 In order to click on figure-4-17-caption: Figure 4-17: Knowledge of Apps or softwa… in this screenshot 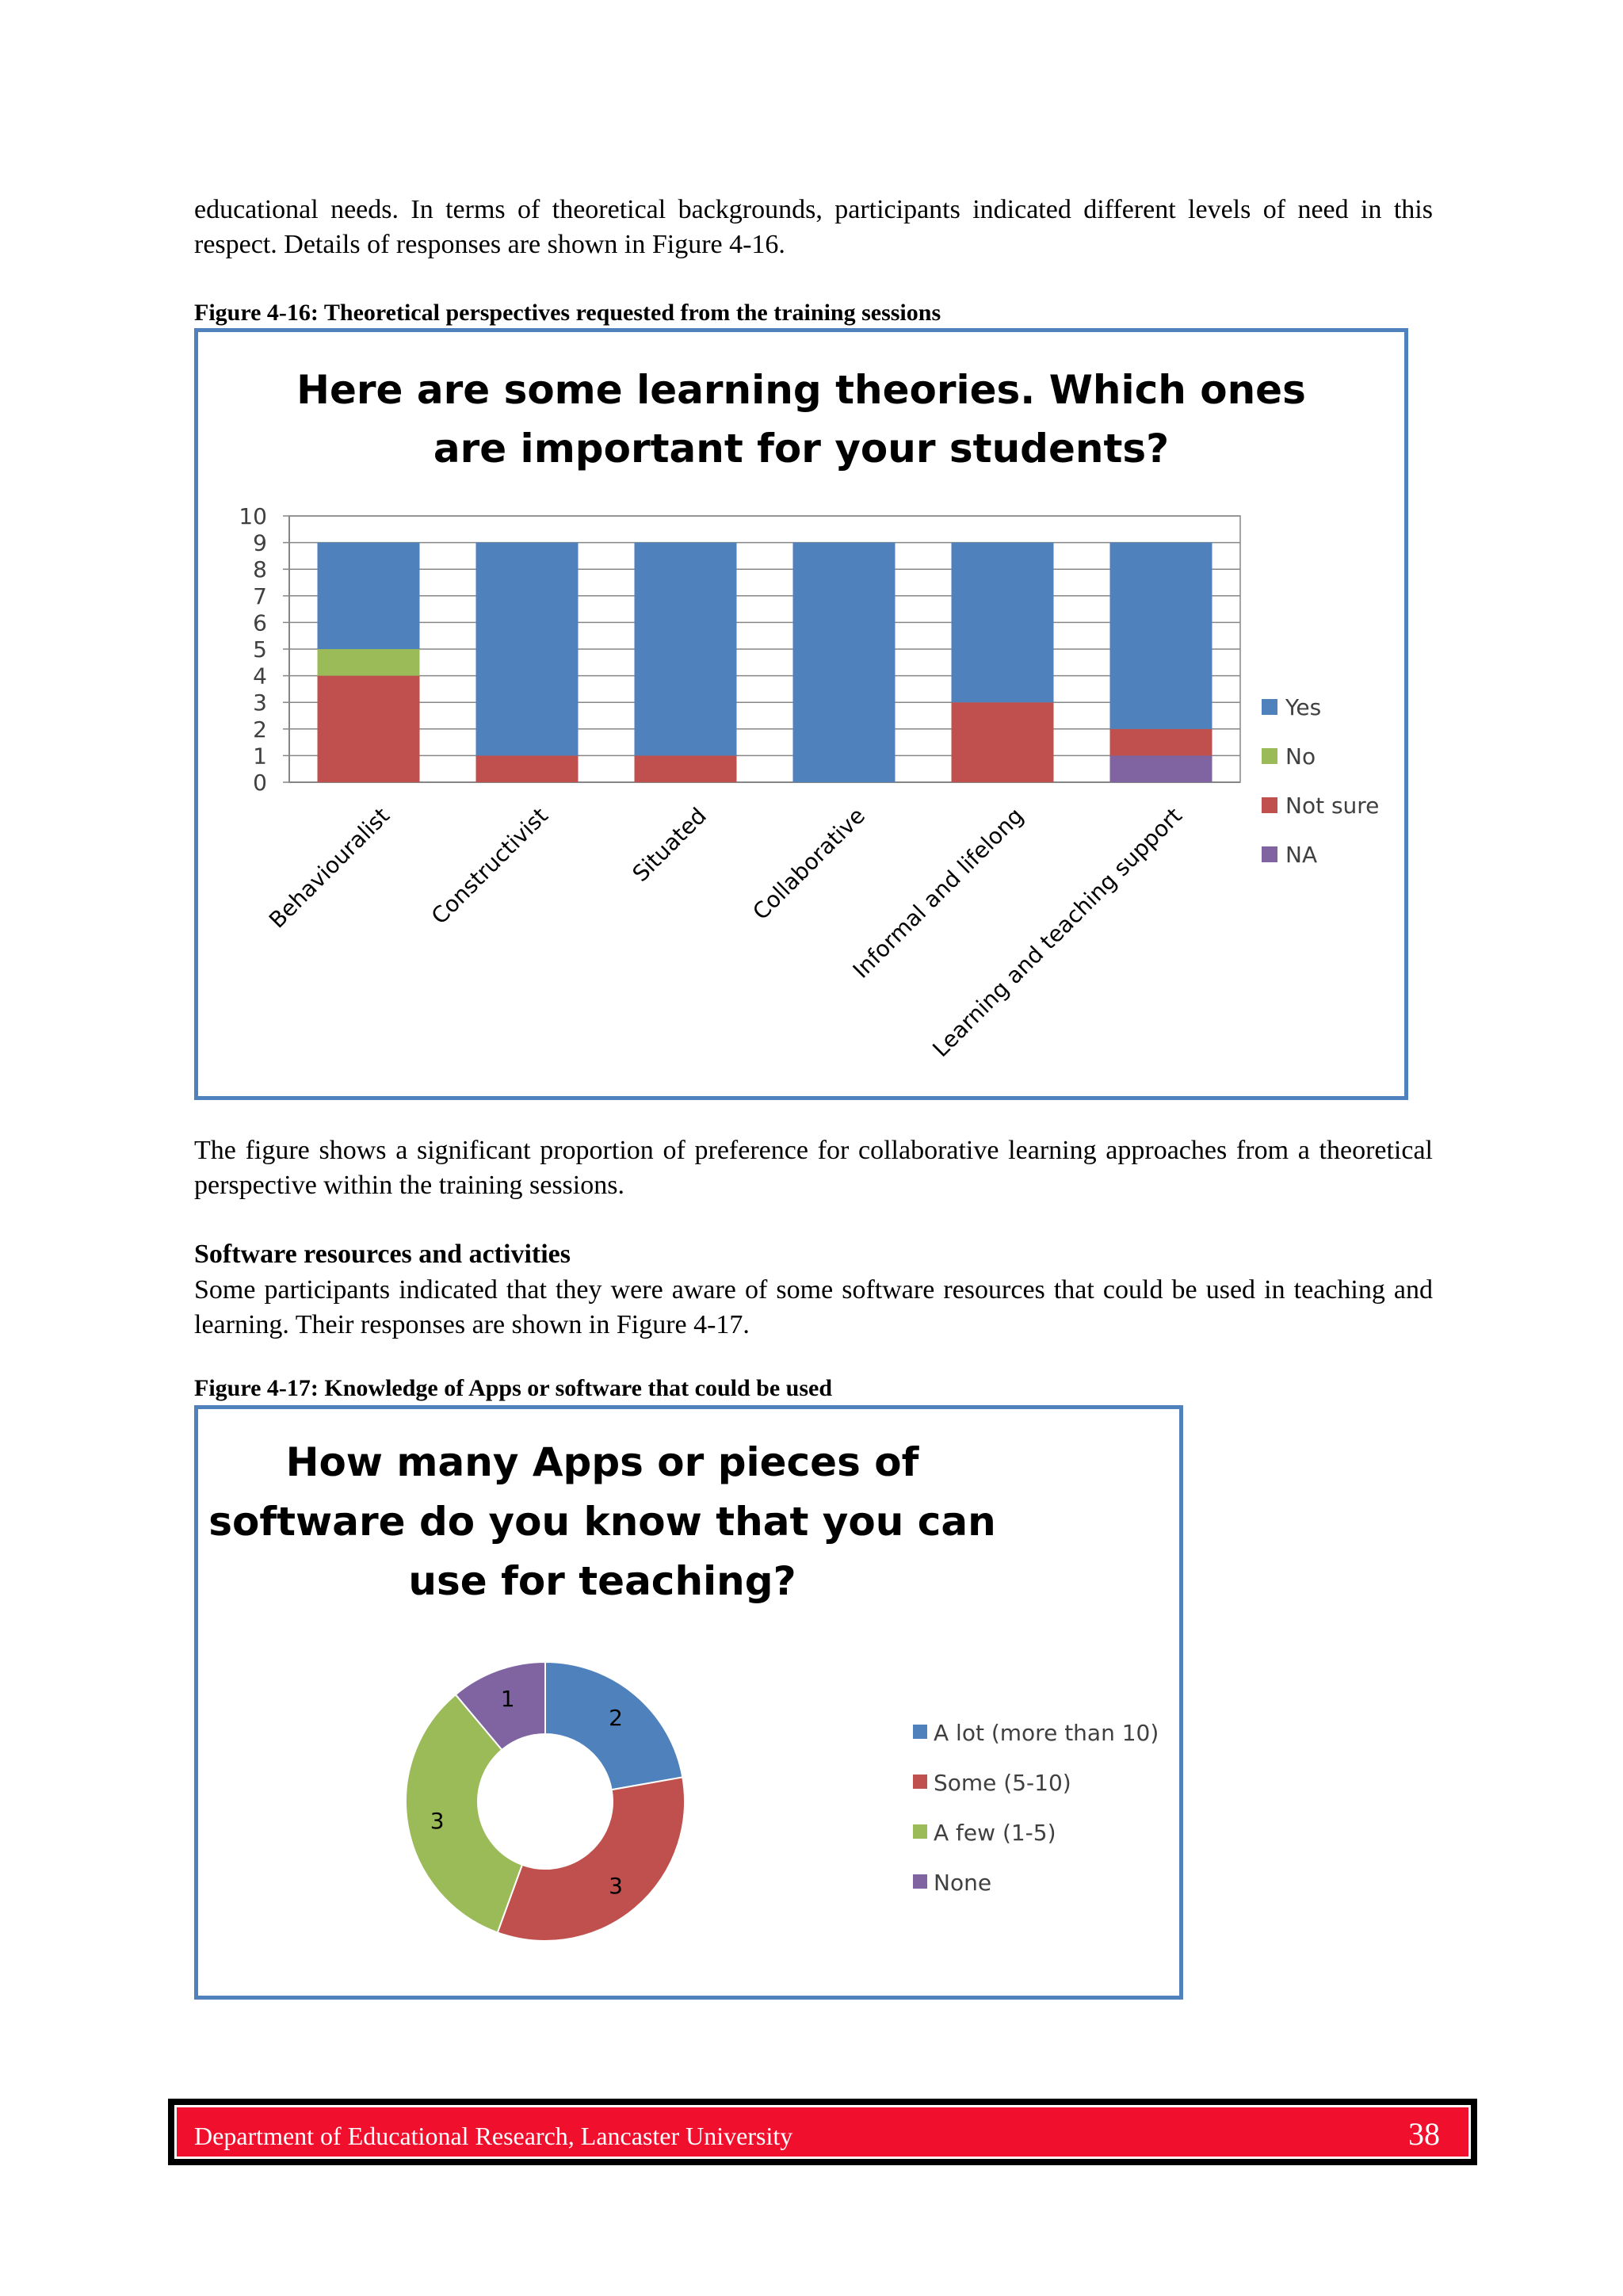, I will do `click(513, 1388)`.